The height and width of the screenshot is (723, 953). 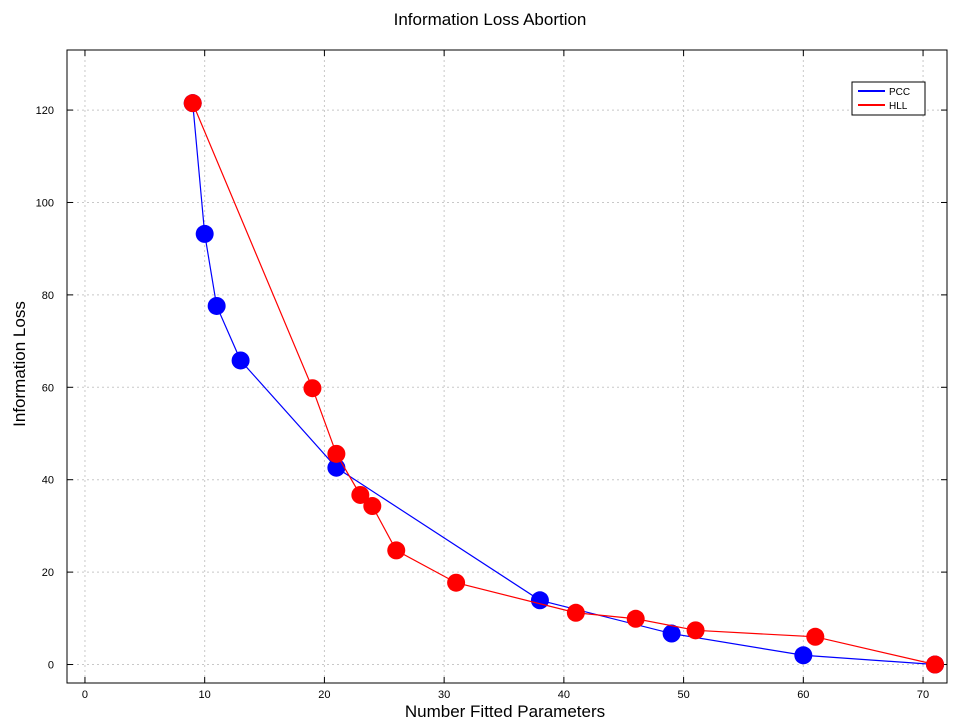 What do you see at coordinates (19, 364) in the screenshot?
I see `y-axis-title: Information Loss` at bounding box center [19, 364].